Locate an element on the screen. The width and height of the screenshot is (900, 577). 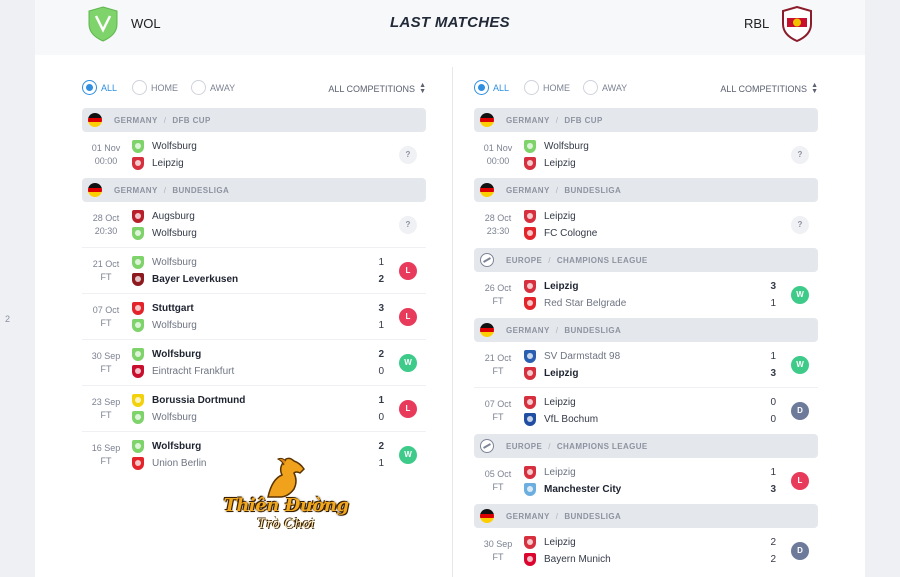
competition-select-label: ALL COMPETITIONS is located at coordinates (764, 89).